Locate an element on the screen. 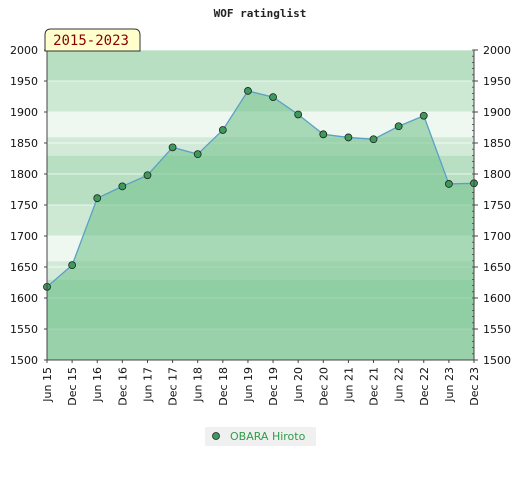 The height and width of the screenshot is (484, 520). x-tick-label: Jun 22 is located at coordinates (399, 385).